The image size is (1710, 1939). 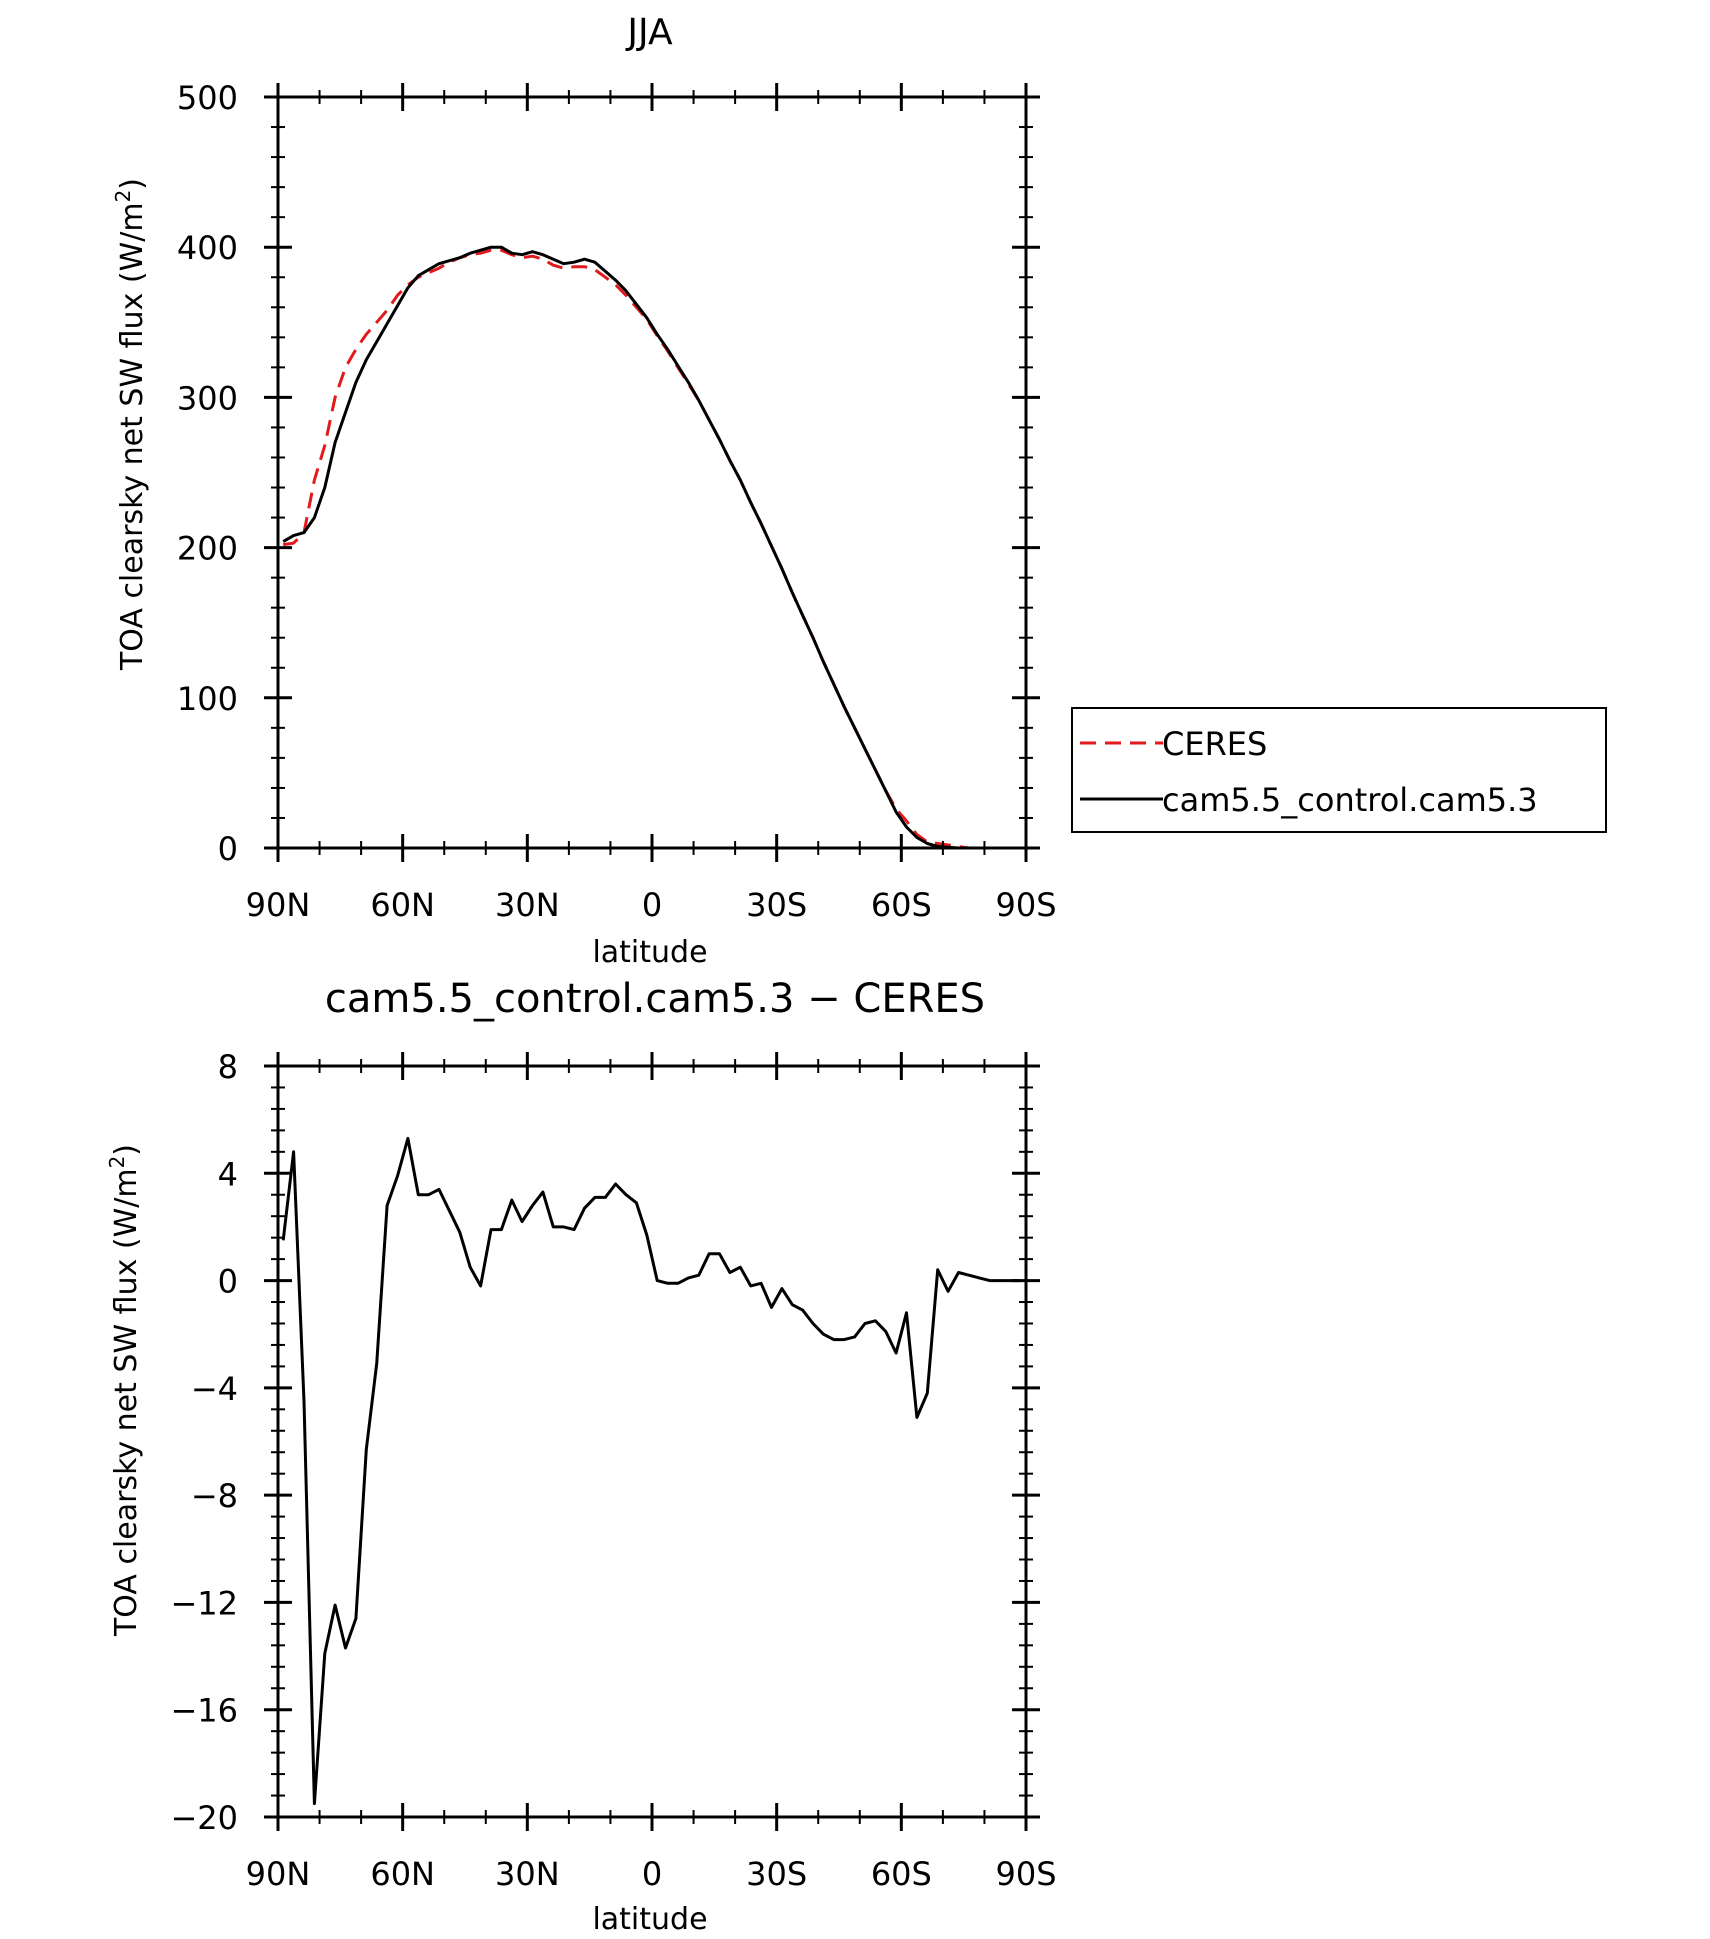 What do you see at coordinates (901, 905) in the screenshot?
I see `top-chart-x-tick-label: 60S` at bounding box center [901, 905].